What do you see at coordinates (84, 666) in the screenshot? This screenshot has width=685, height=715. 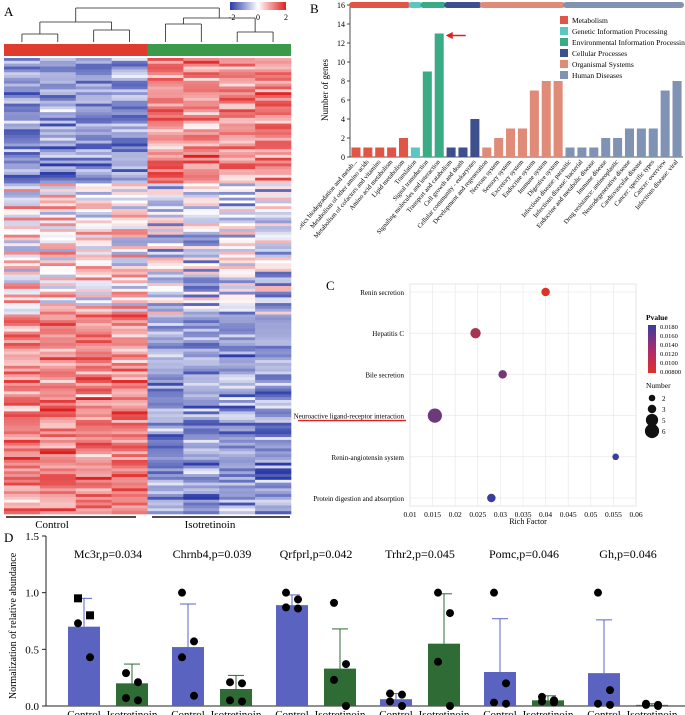 I see `bar-control` at bounding box center [84, 666].